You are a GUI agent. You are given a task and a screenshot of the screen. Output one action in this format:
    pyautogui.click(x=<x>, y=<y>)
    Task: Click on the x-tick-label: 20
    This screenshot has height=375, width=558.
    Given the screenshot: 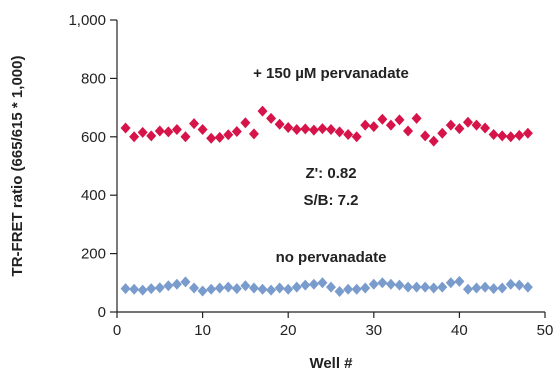 What is the action you would take?
    pyautogui.click(x=288, y=330)
    